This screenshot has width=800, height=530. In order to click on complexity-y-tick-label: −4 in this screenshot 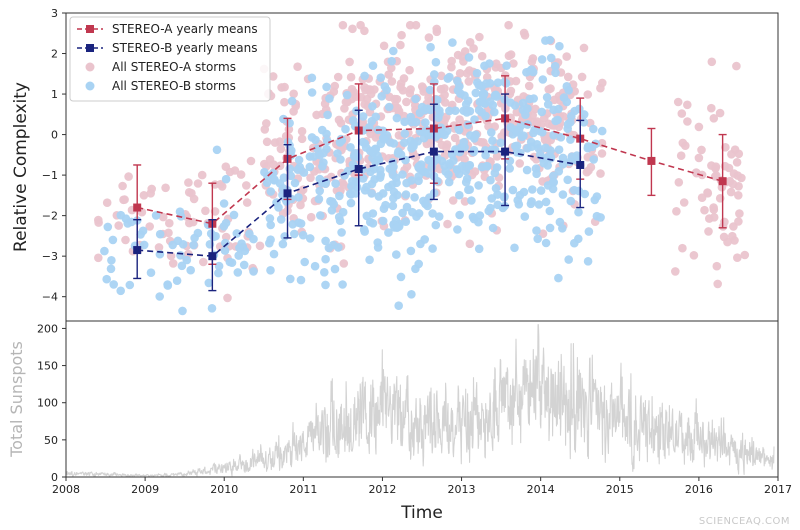, I will do `click(50, 297)`.